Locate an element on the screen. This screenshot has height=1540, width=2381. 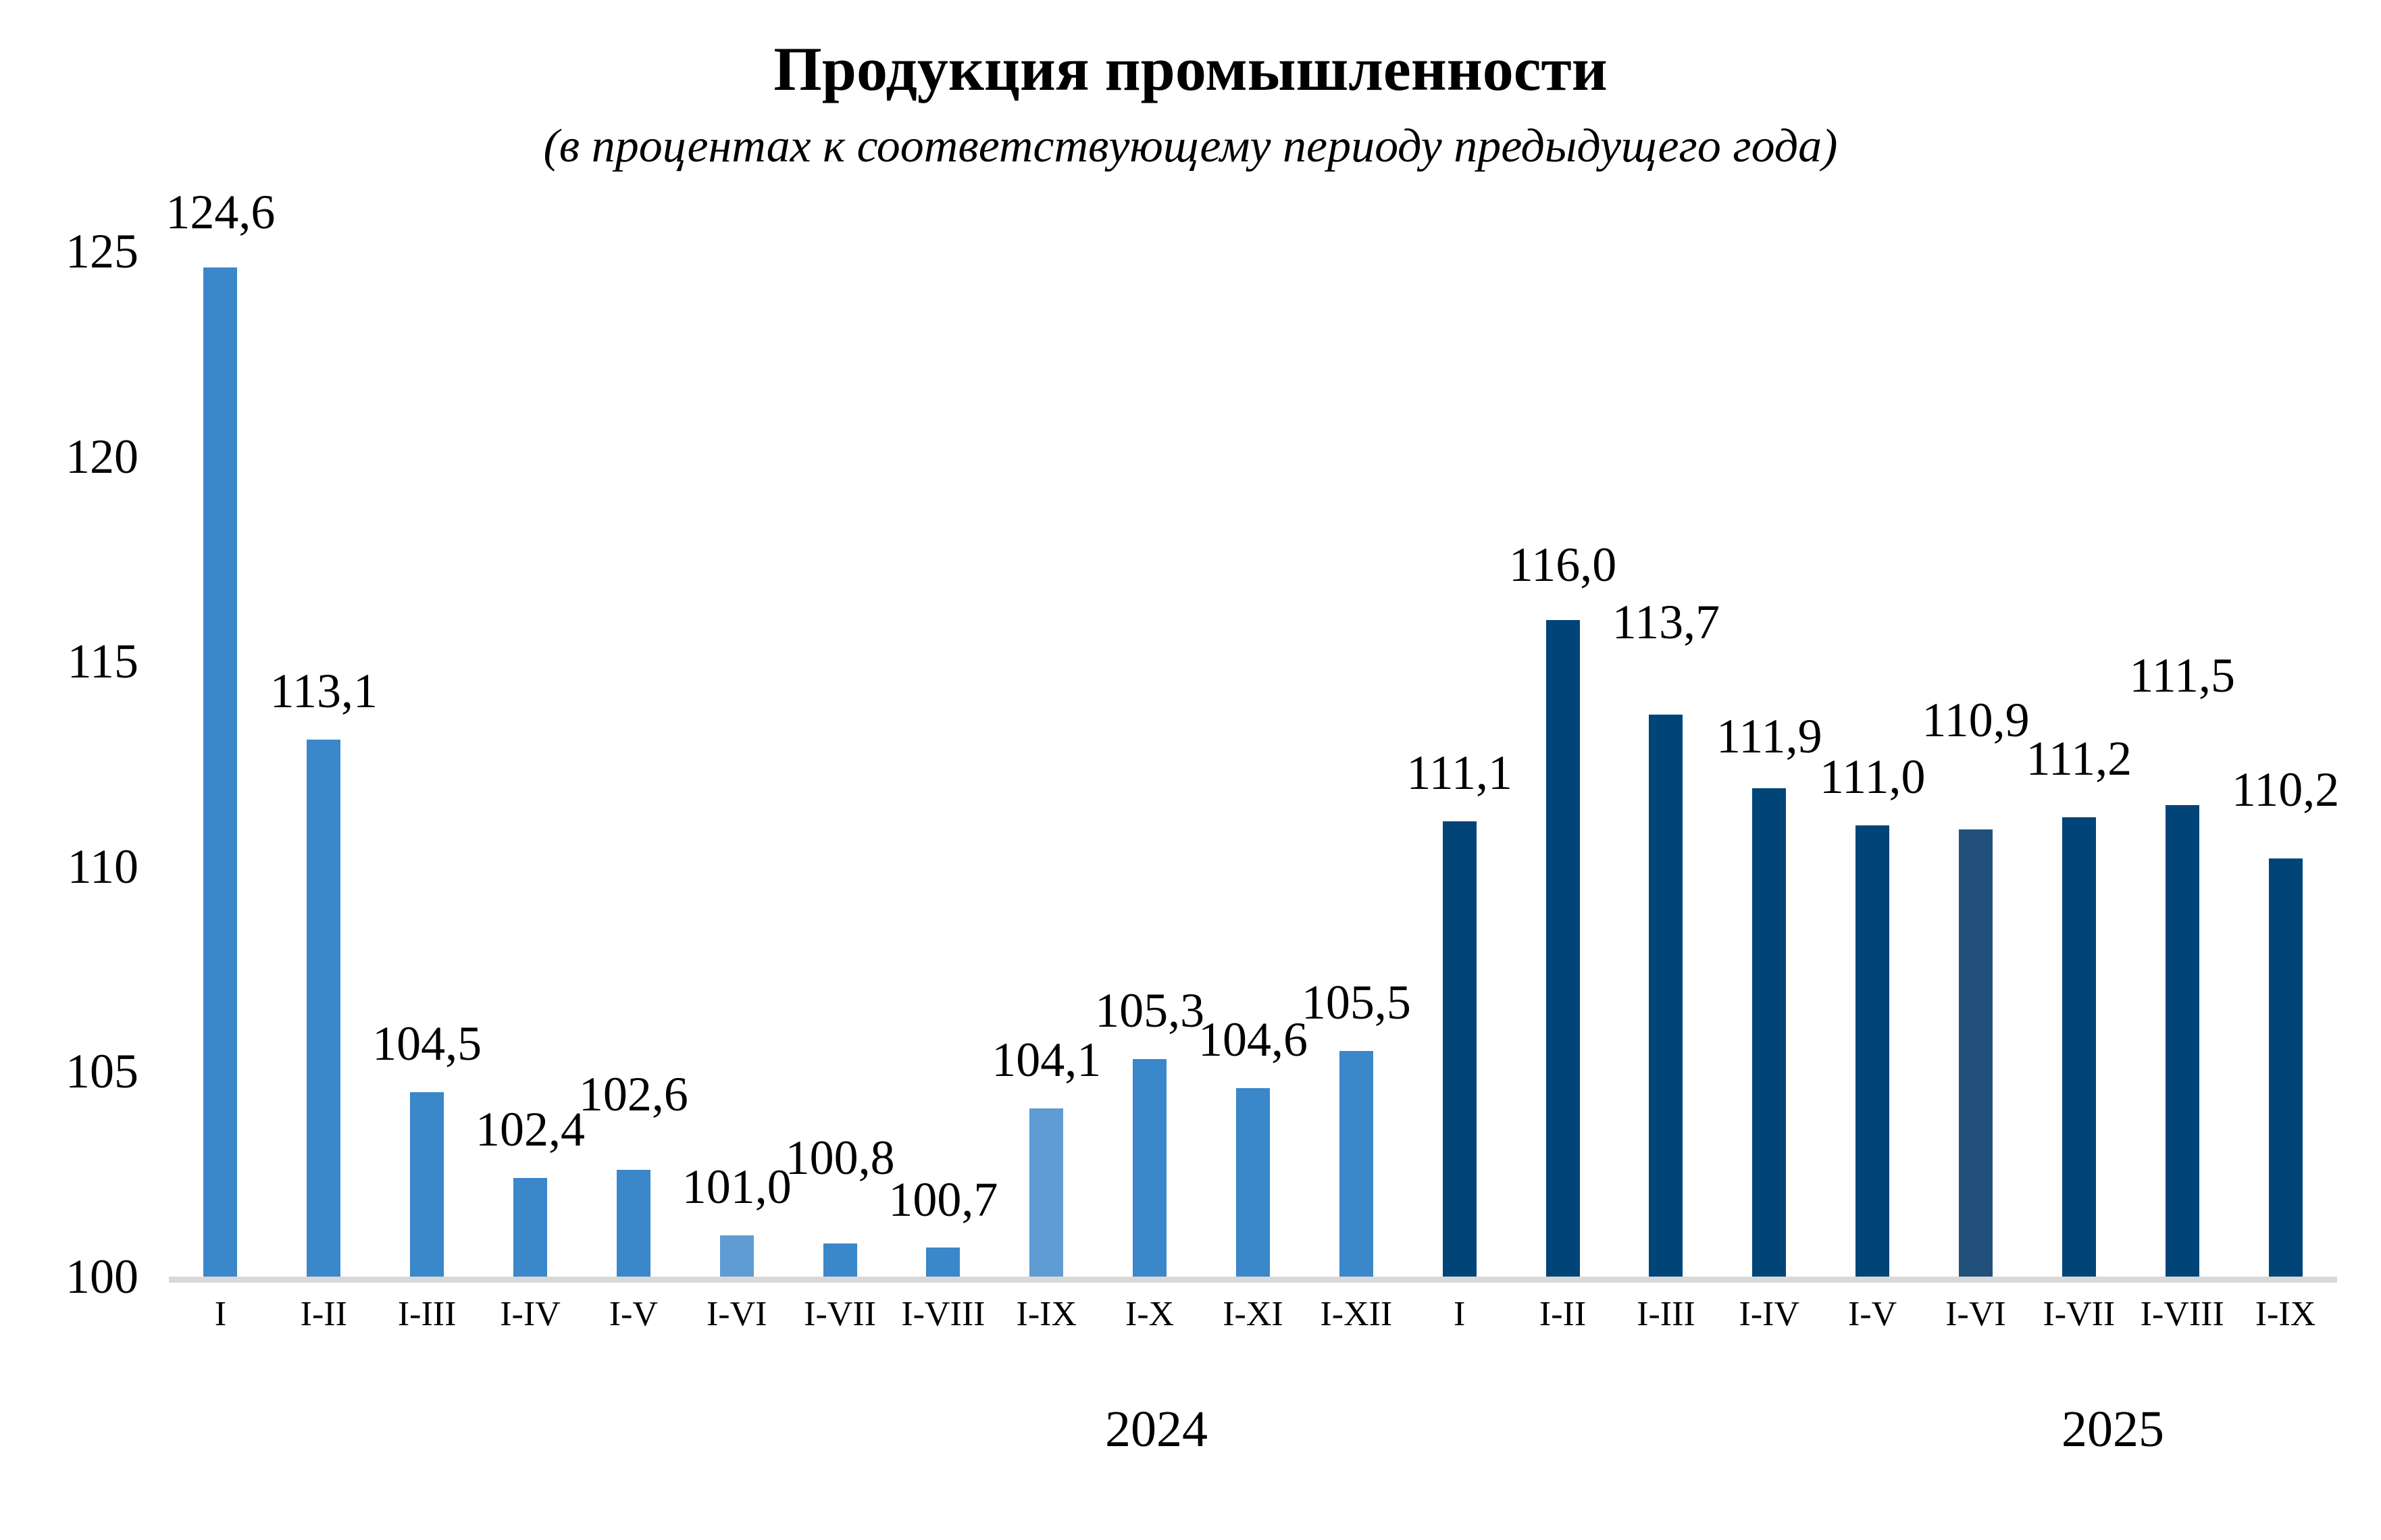
x-axis-category-label: I-XII is located at coordinates (1356, 1314).